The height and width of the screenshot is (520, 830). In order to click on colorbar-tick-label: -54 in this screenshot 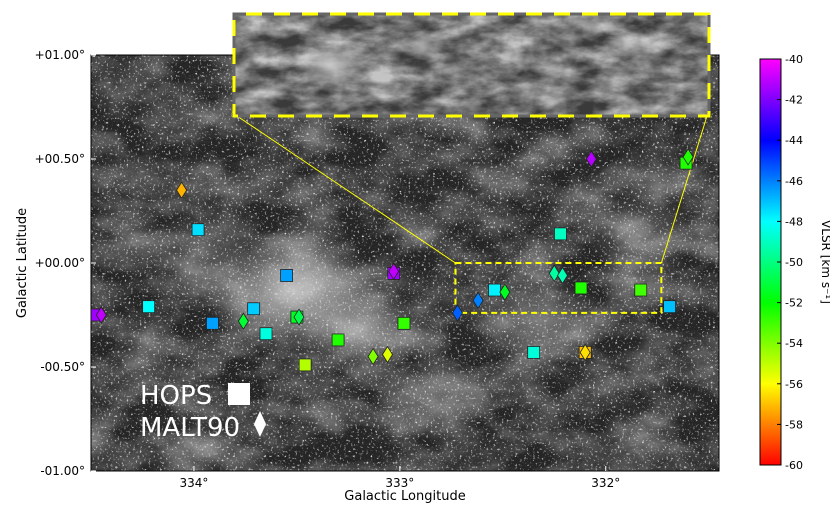, I will do `click(794, 343)`.